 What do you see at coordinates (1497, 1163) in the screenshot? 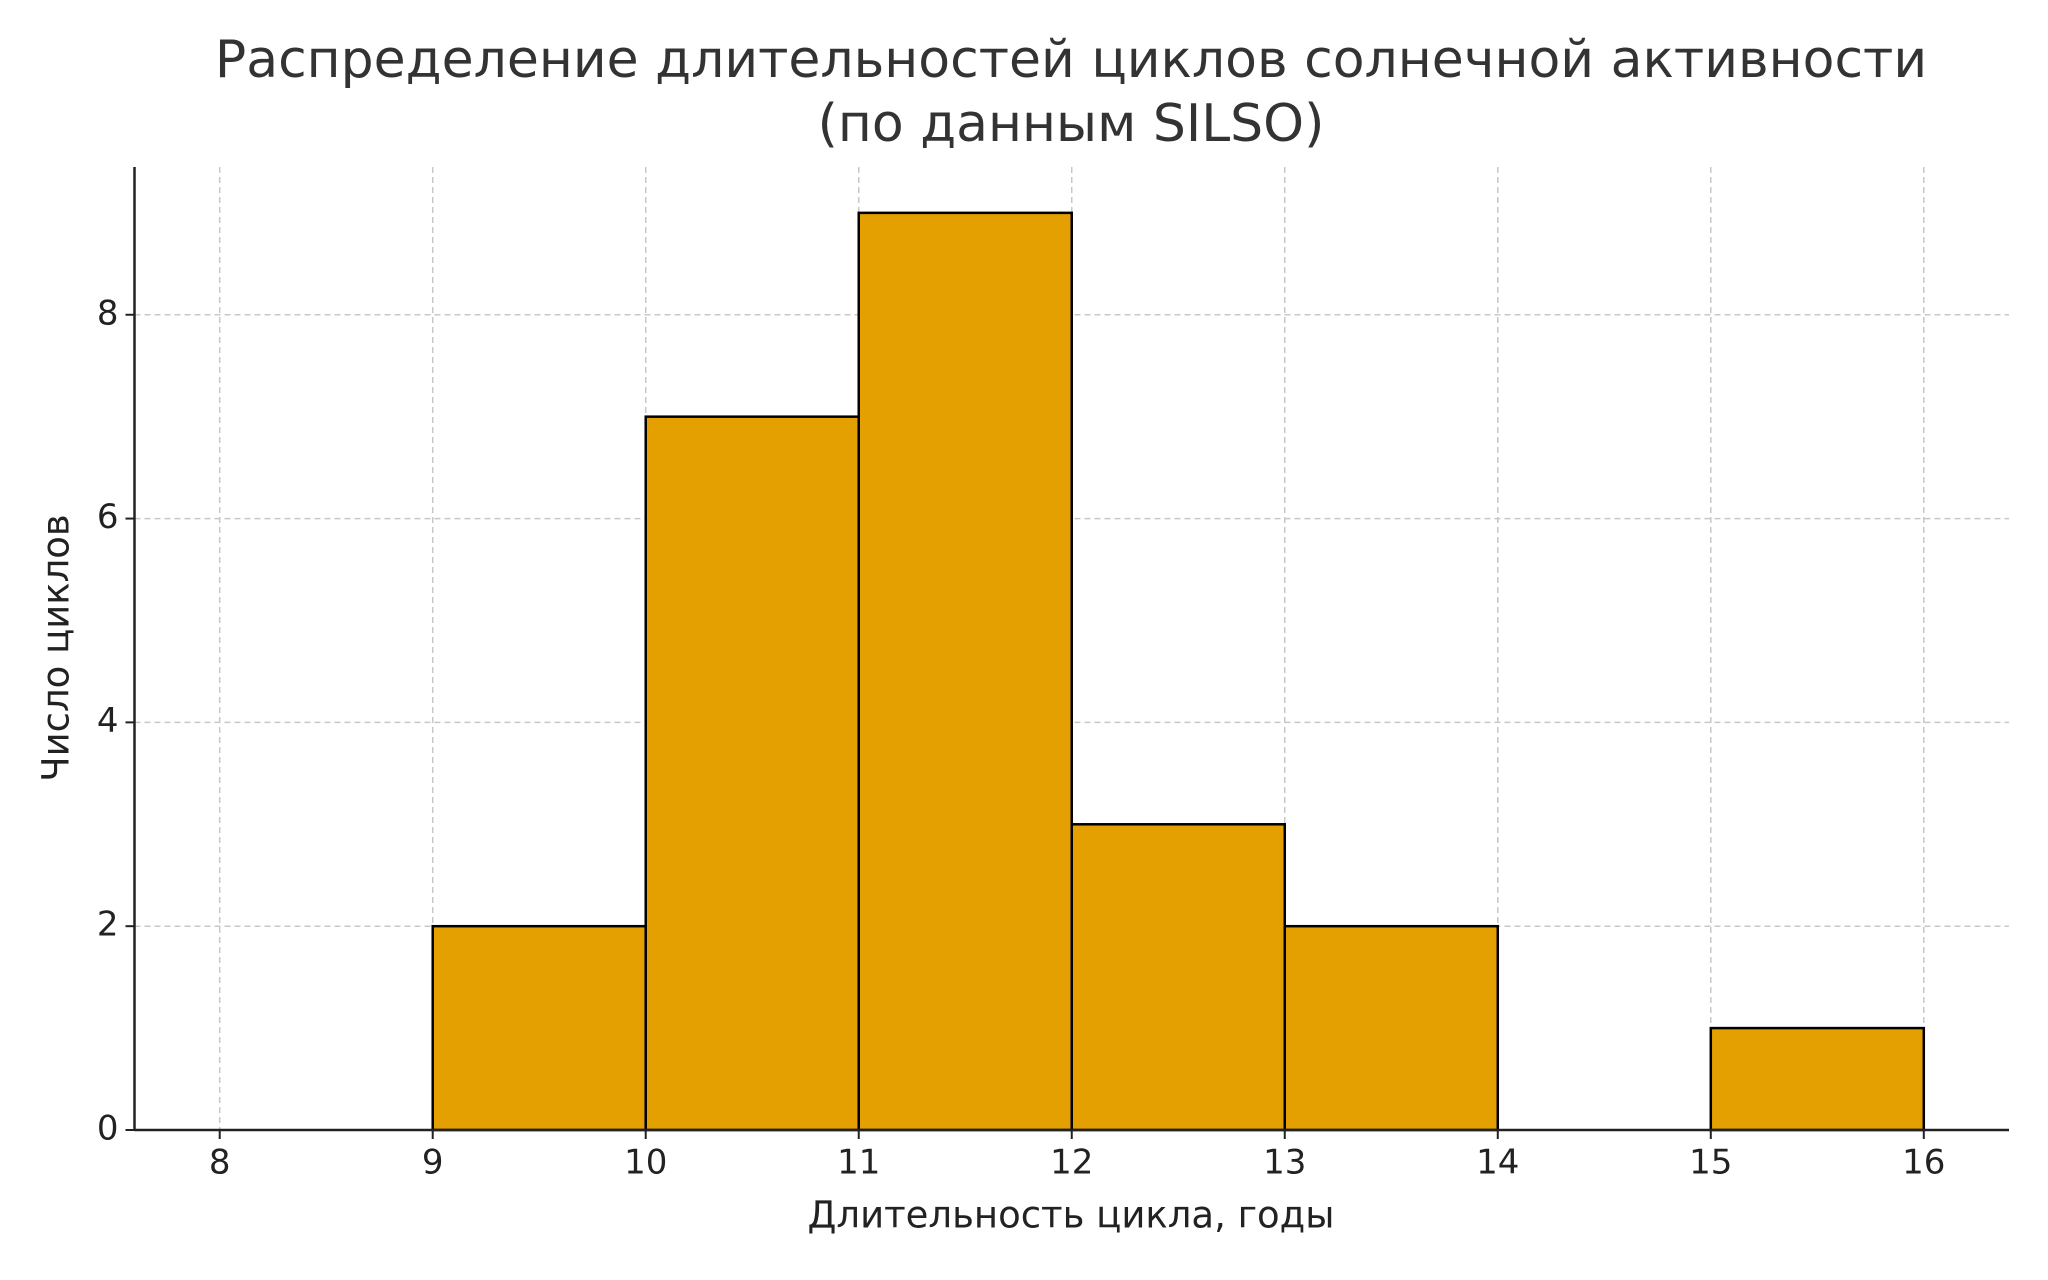
I see `x-tick-label: 14` at bounding box center [1497, 1163].